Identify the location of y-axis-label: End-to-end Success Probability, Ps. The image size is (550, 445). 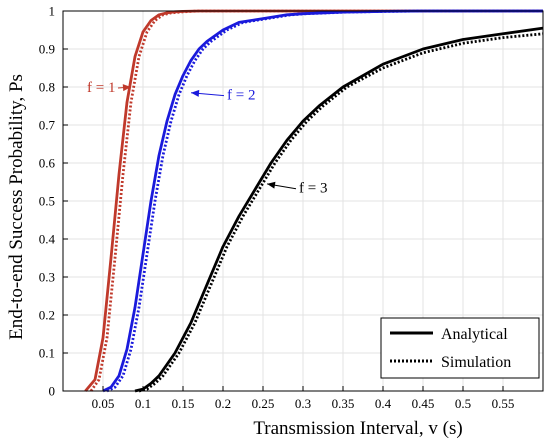
(16, 207).